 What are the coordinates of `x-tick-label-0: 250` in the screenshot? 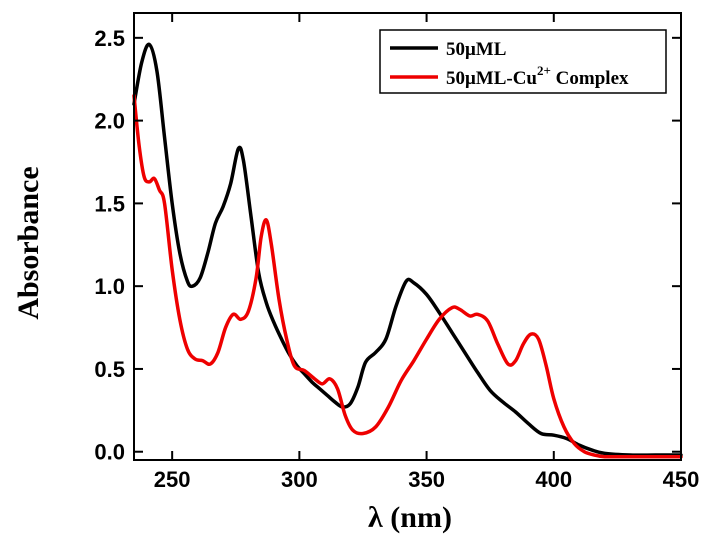 It's located at (172, 479).